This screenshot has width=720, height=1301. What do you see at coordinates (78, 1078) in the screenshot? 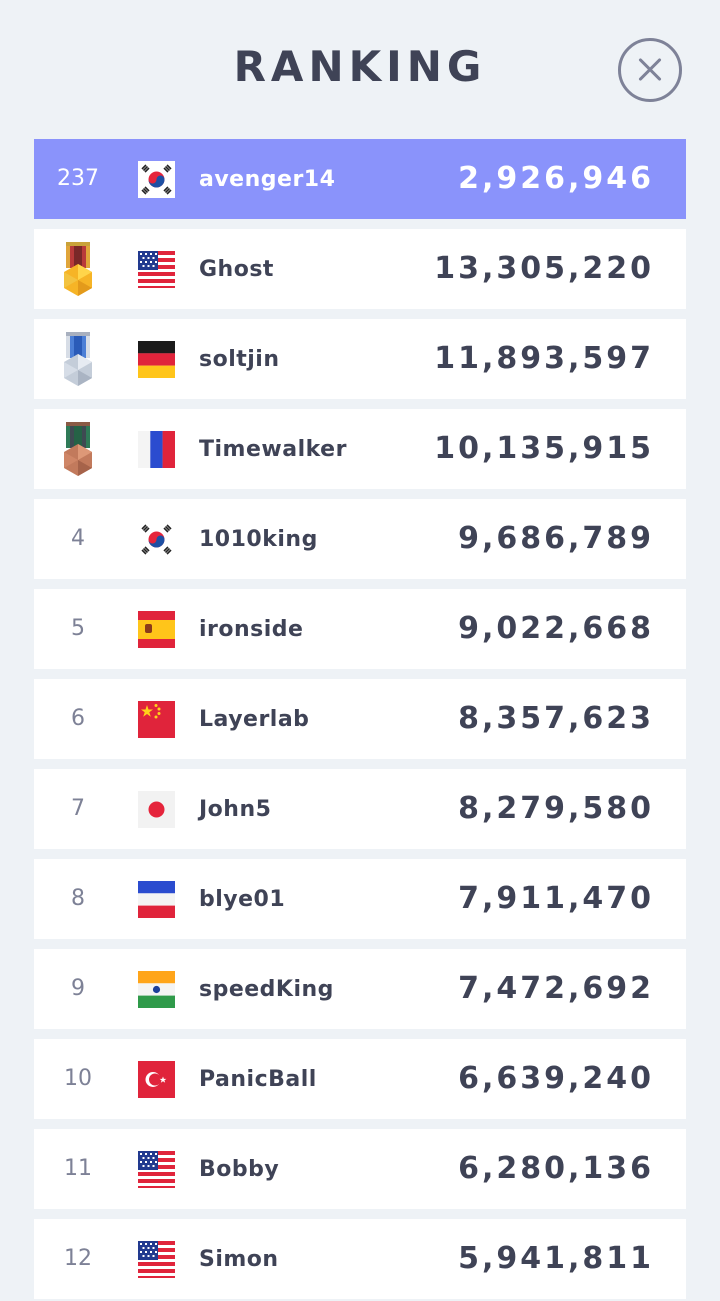
I see `rank-number: 10` at bounding box center [78, 1078].